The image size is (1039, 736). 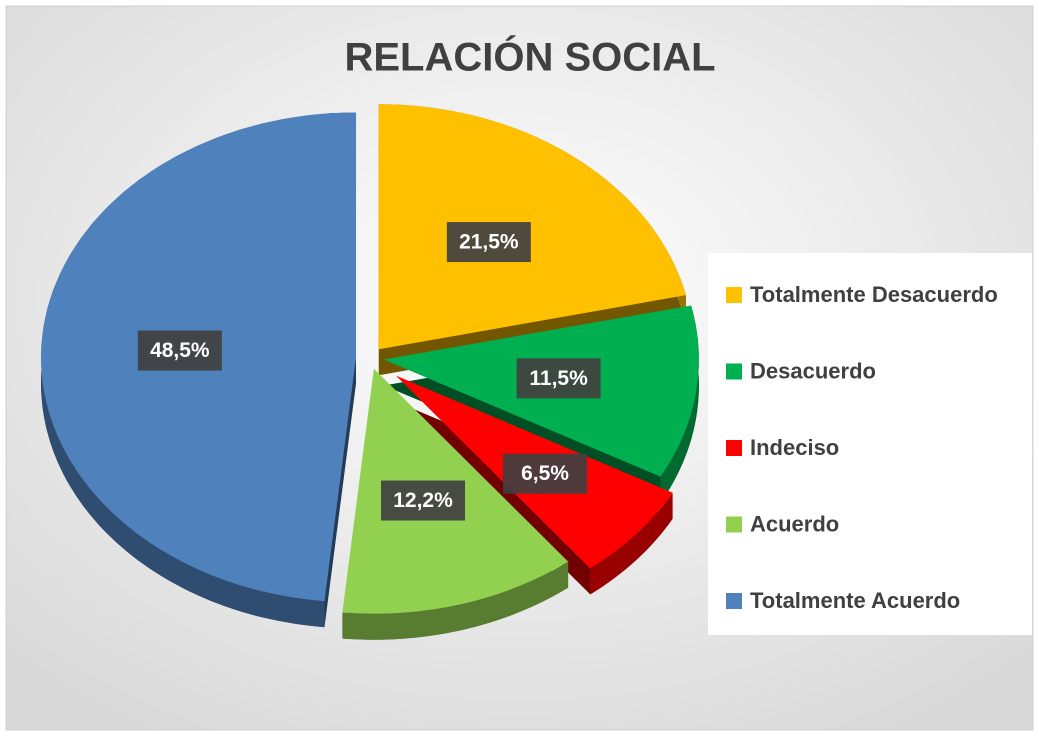 I want to click on data-label: 6,5%, so click(x=545, y=473).